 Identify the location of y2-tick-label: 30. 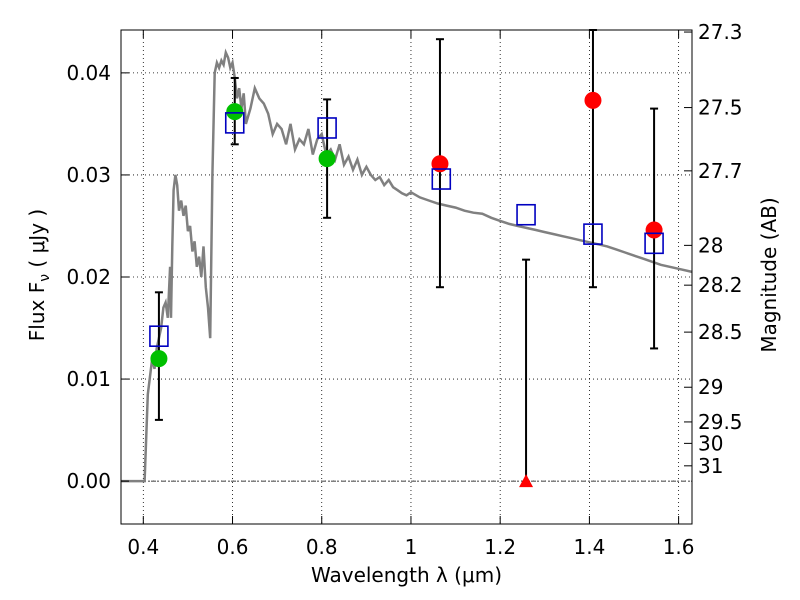
(710, 443).